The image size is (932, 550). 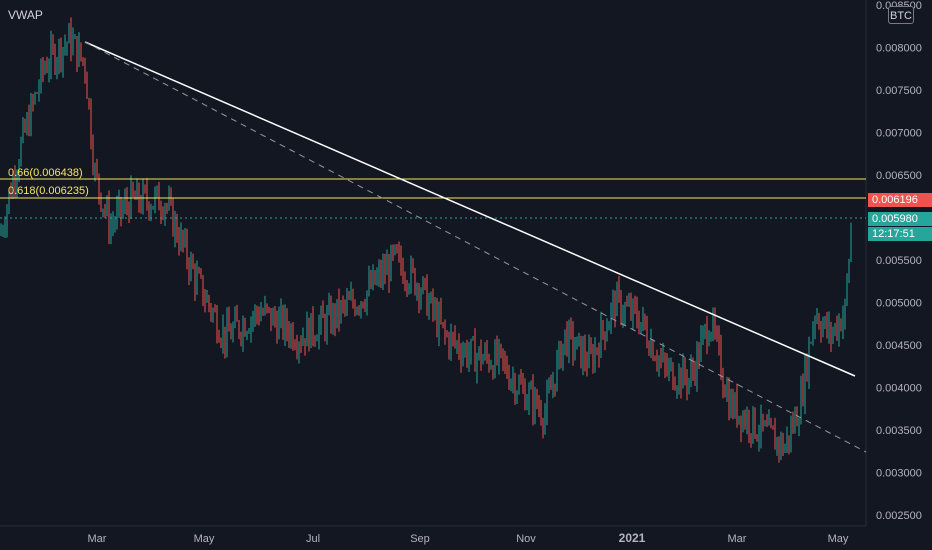 I want to click on time-tick-label: Nov, so click(x=526, y=539).